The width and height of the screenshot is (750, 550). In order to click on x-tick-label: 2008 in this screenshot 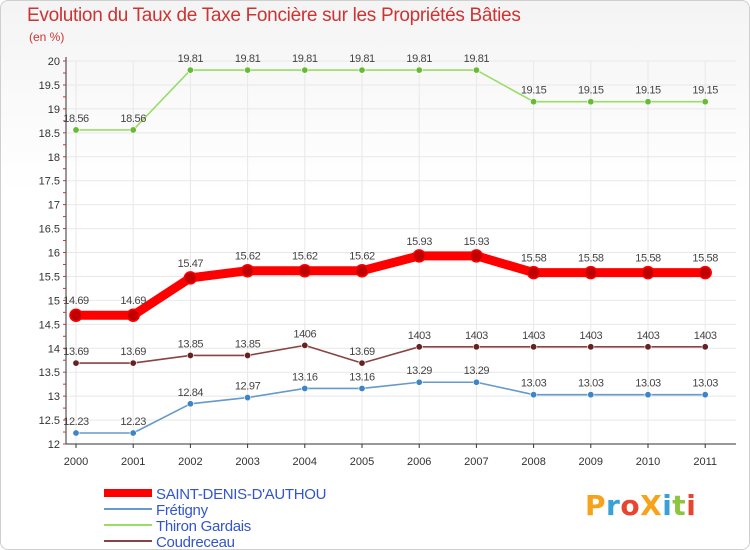, I will do `click(533, 462)`.